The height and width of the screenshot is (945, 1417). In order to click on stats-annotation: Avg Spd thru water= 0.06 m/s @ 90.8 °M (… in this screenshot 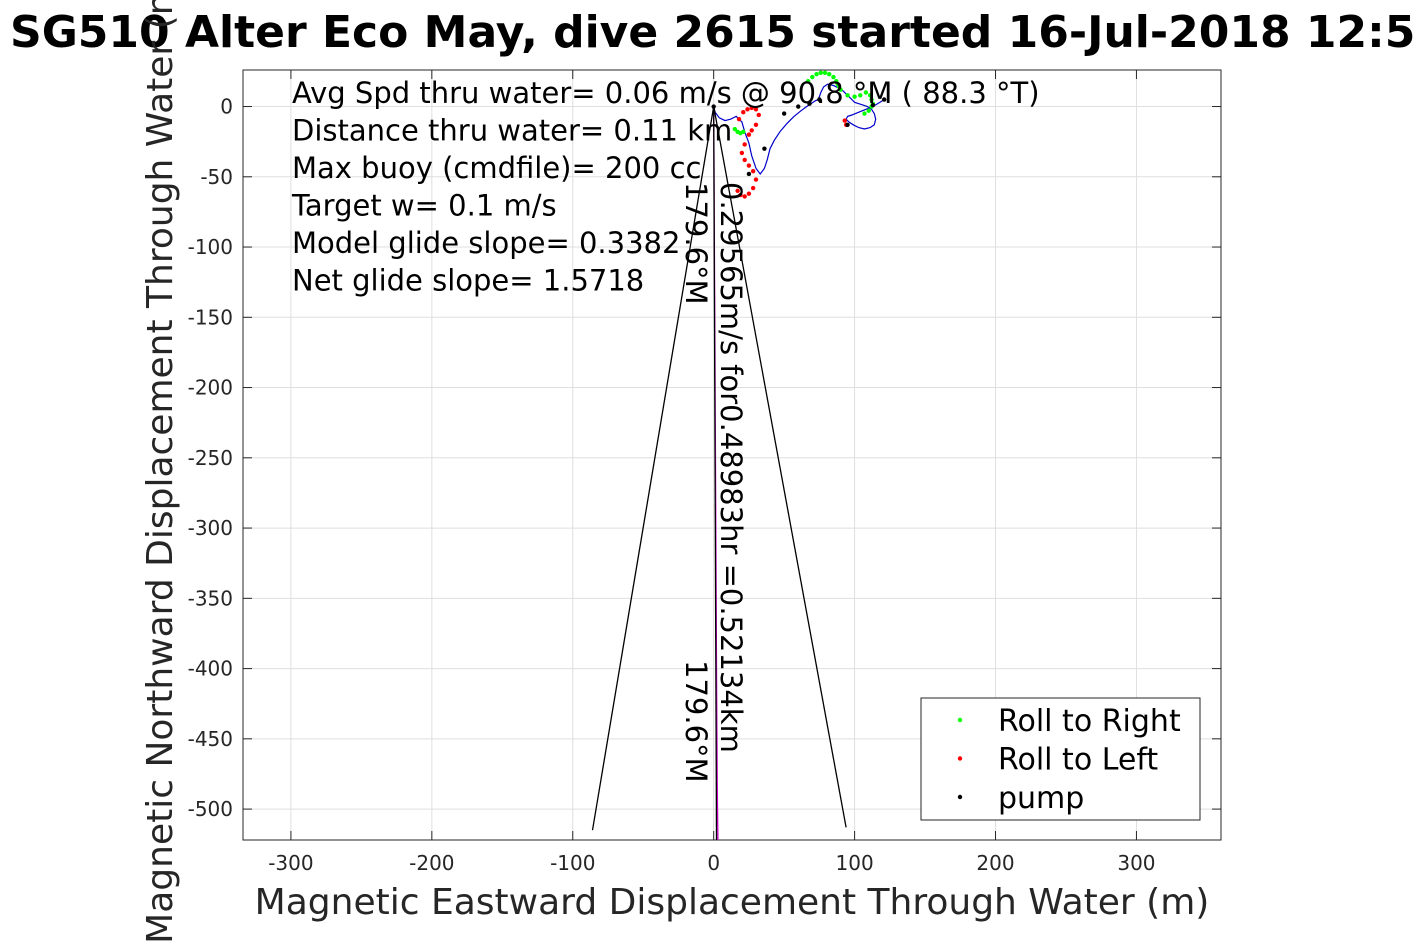, I will do `click(665, 187)`.